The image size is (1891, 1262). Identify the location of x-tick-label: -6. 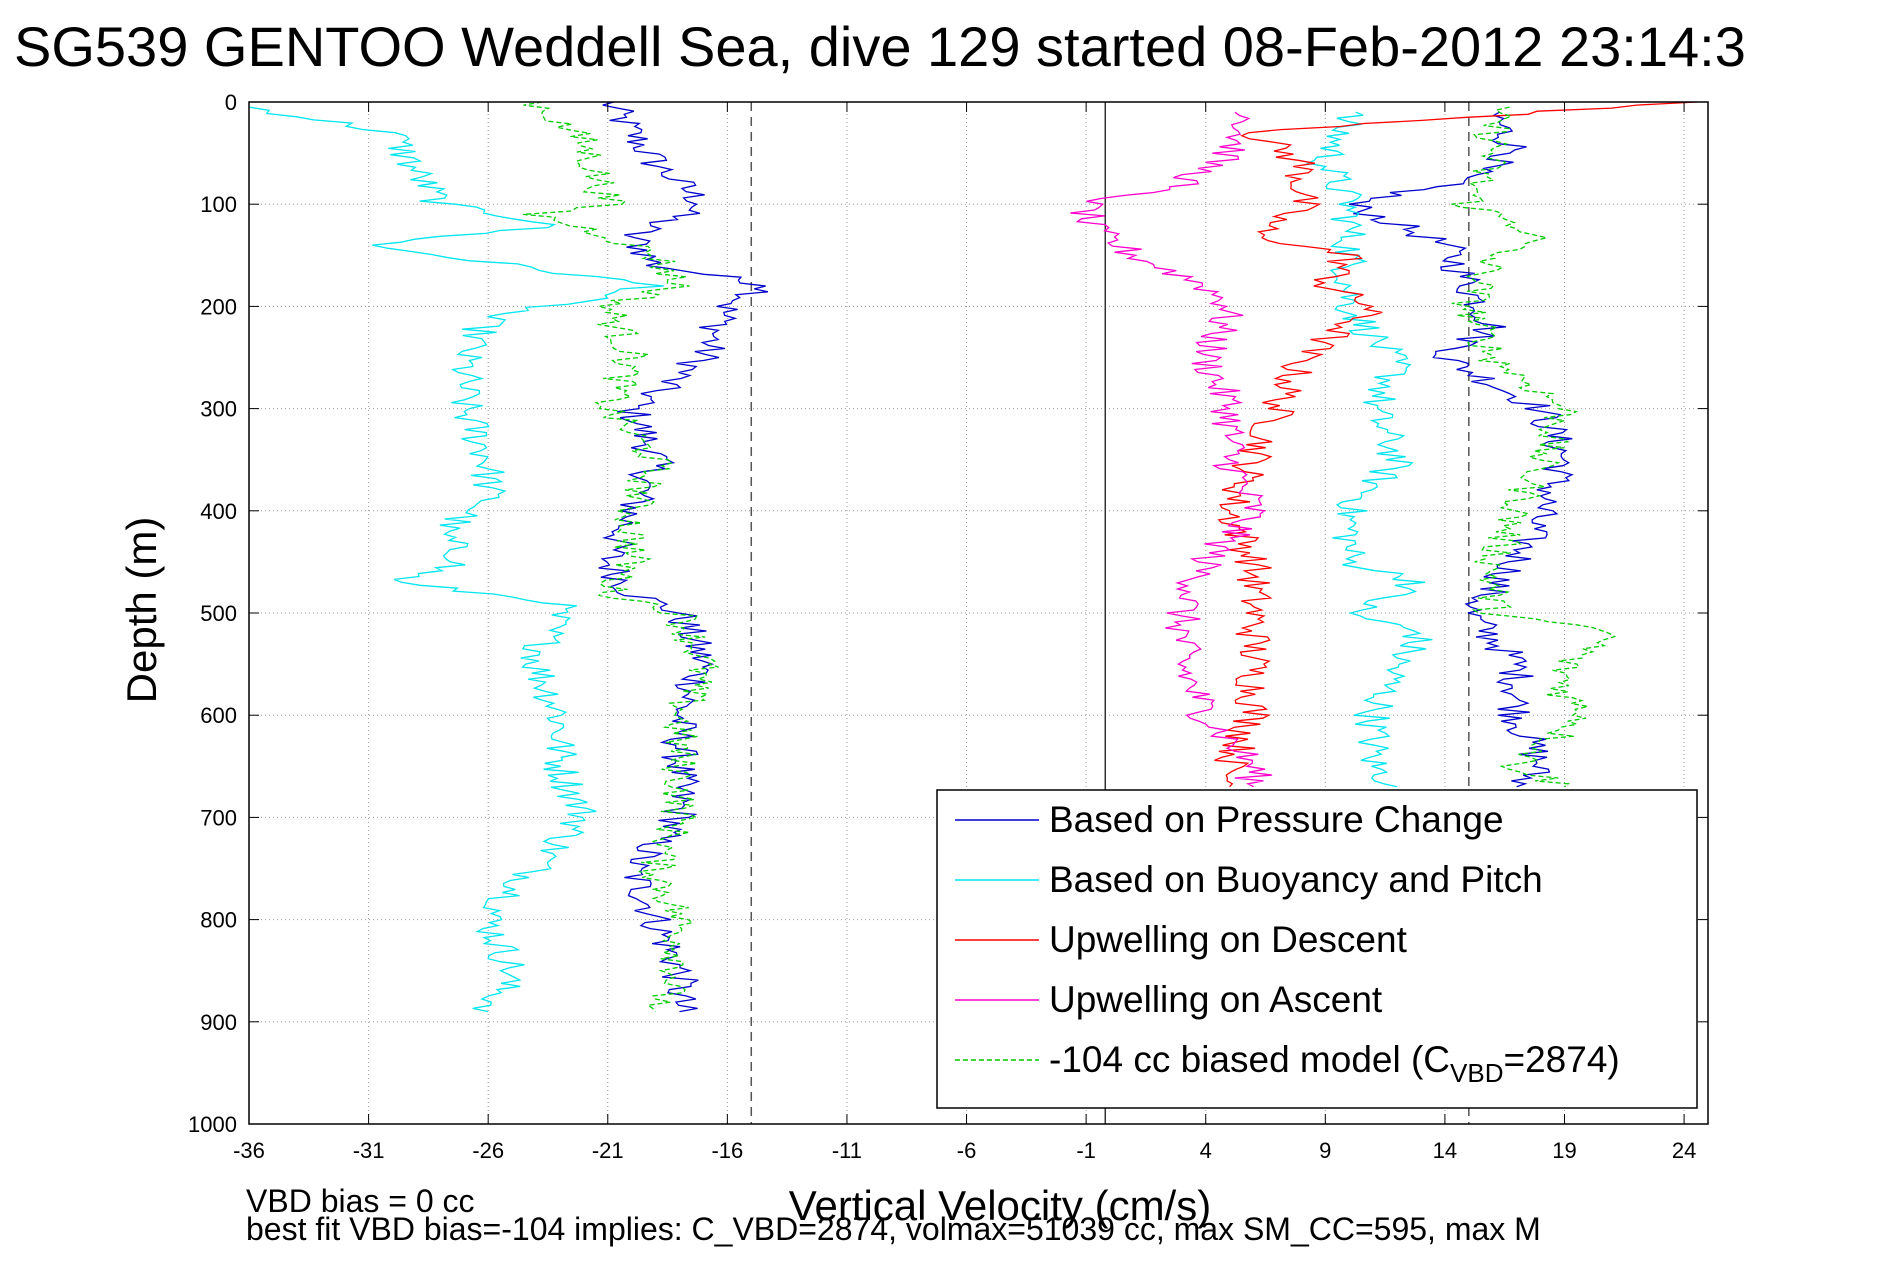
(967, 1150).